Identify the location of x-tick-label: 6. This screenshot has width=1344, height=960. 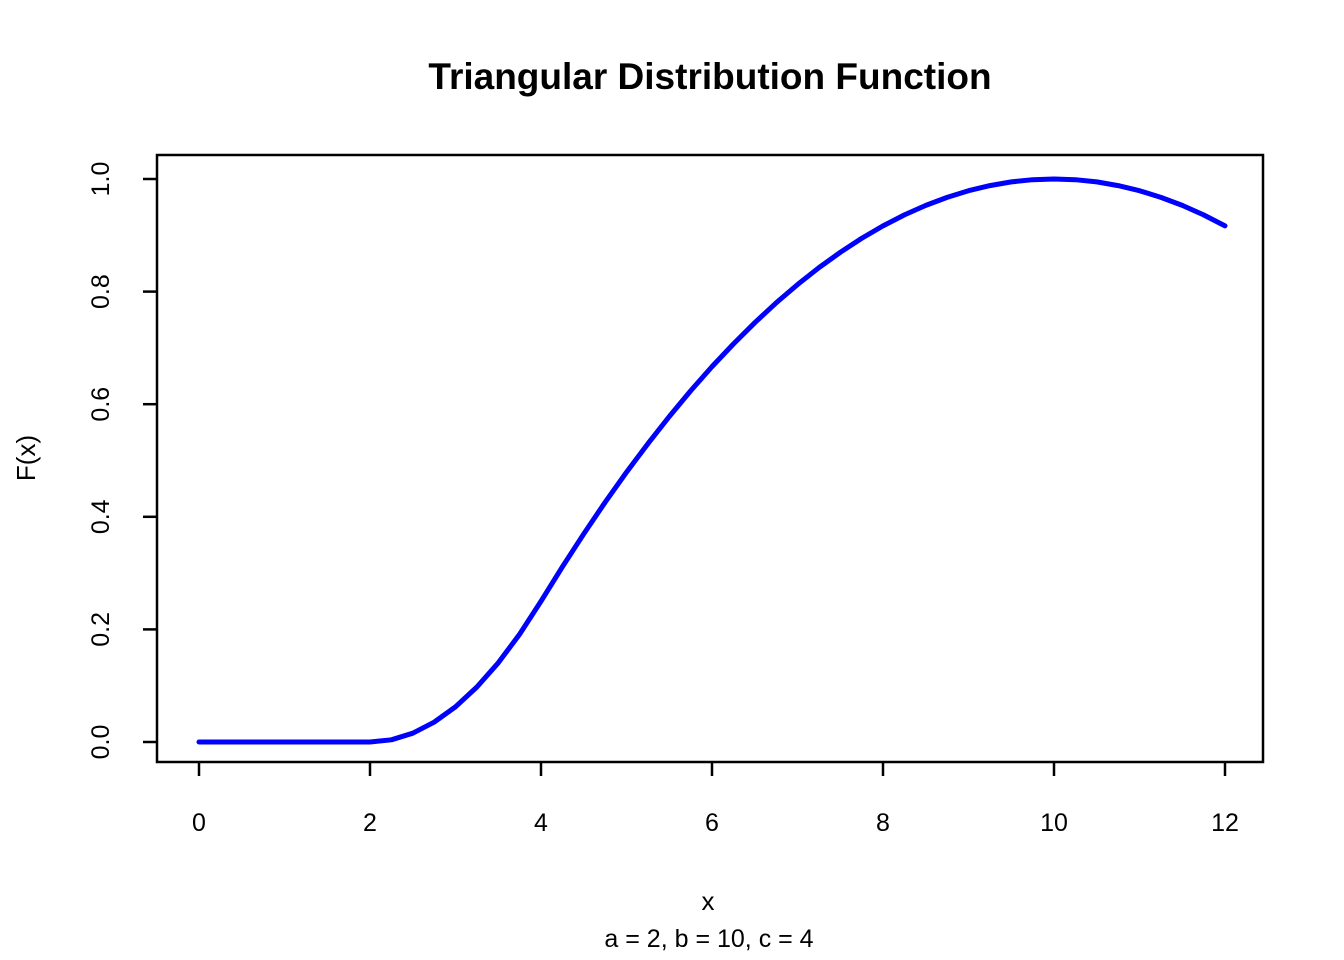
(712, 823).